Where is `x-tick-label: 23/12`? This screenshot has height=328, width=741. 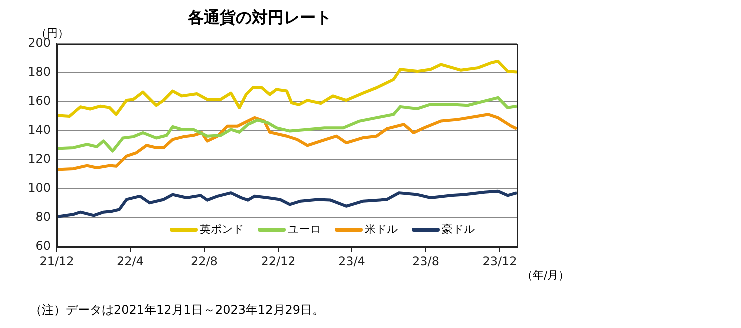
x-tick-label: 23/12 is located at coordinates (500, 261).